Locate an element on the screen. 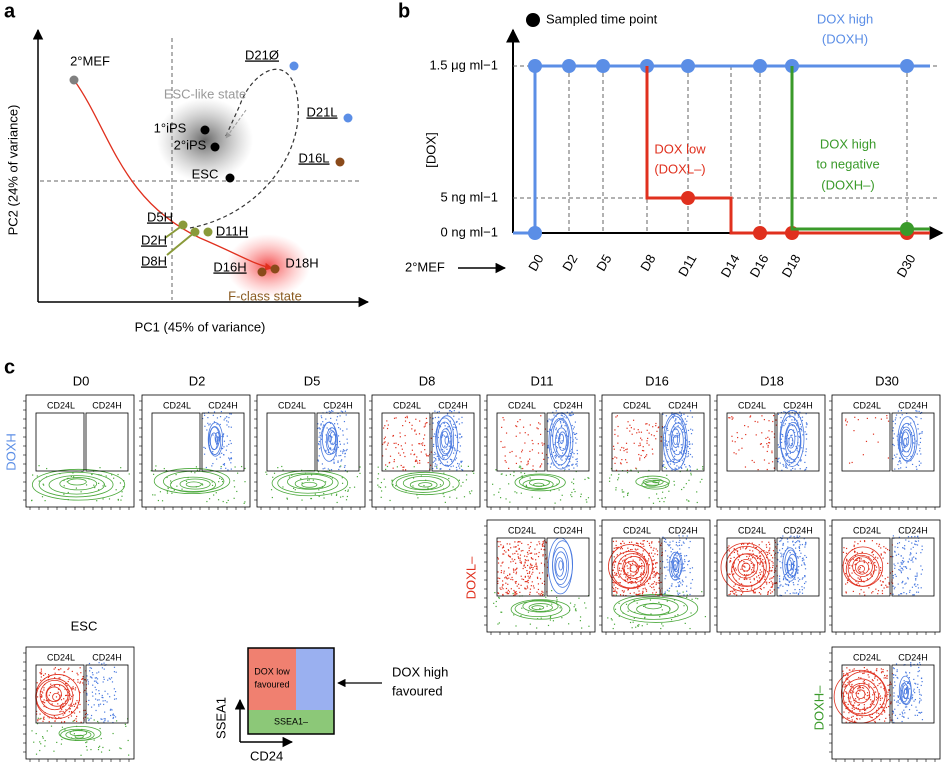 The image size is (946, 765). time-label: D11 is located at coordinates (687, 265).